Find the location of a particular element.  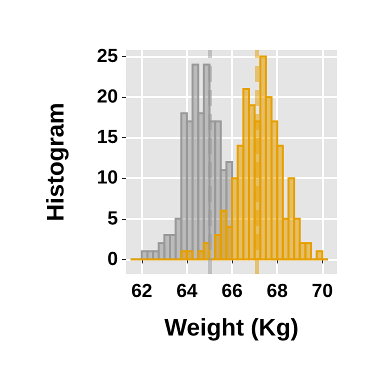

y-tick-label: 20 is located at coordinates (107, 97).